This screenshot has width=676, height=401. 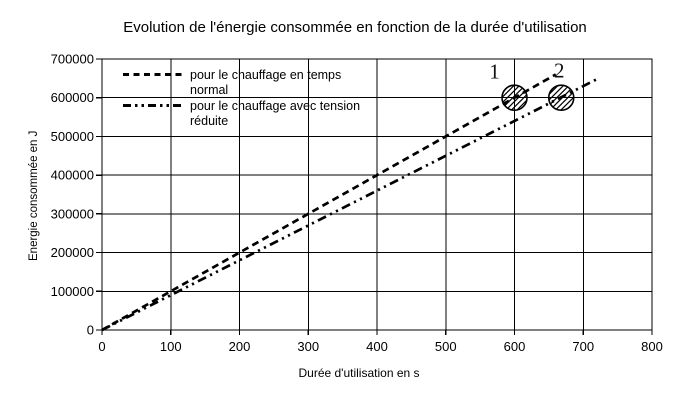 What do you see at coordinates (275, 113) in the screenshot?
I see `legend-label: pour le chauffage avec tension réduite` at bounding box center [275, 113].